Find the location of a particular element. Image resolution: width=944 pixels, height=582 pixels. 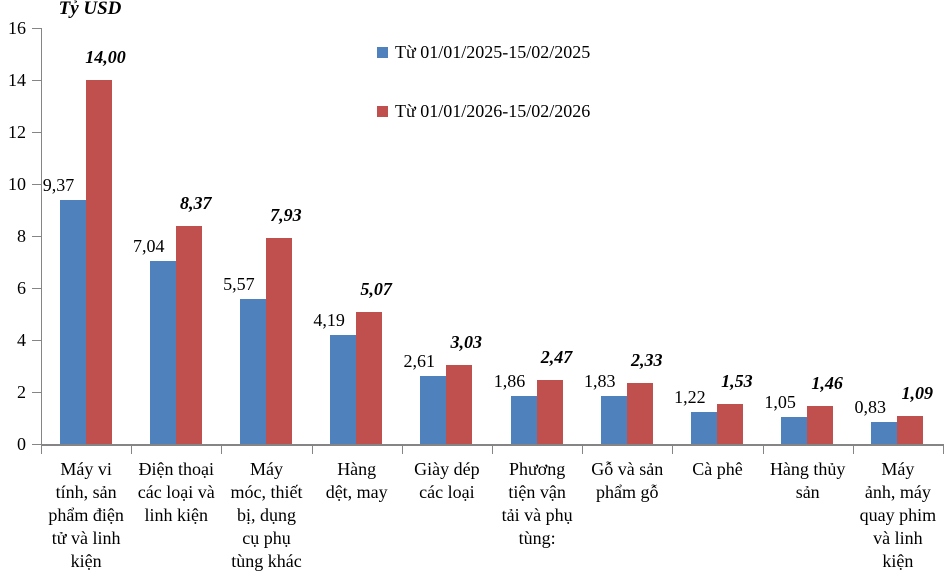

y-axis-tick-label: 12 is located at coordinates (17, 132).